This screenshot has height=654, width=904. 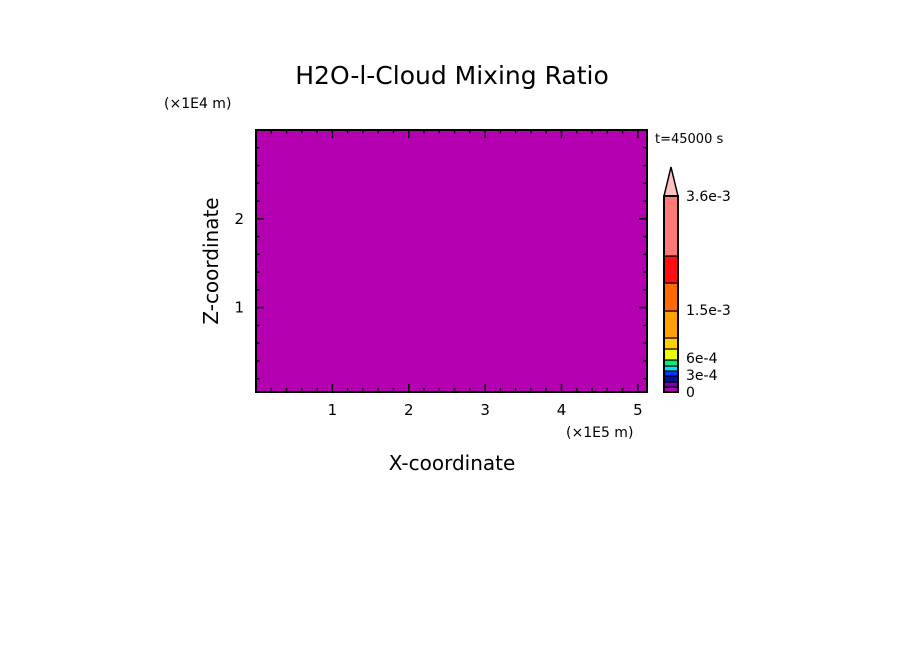 What do you see at coordinates (702, 376) in the screenshot?
I see `colorbar-label: 3e-4` at bounding box center [702, 376].